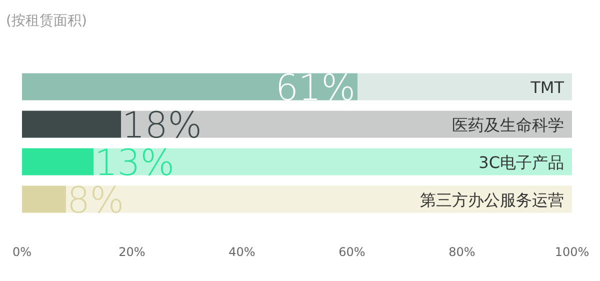 The width and height of the screenshot is (600, 281). Describe the element at coordinates (352, 252) in the screenshot. I see `x-tick-label: 60%` at that location.